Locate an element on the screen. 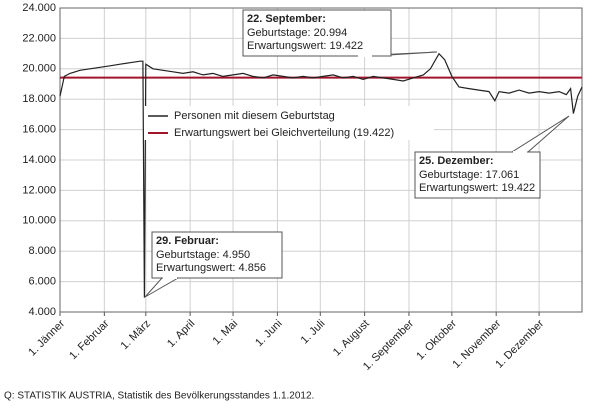 This screenshot has height=412, width=605. y-tick-label: 8.000 is located at coordinates (42, 251).